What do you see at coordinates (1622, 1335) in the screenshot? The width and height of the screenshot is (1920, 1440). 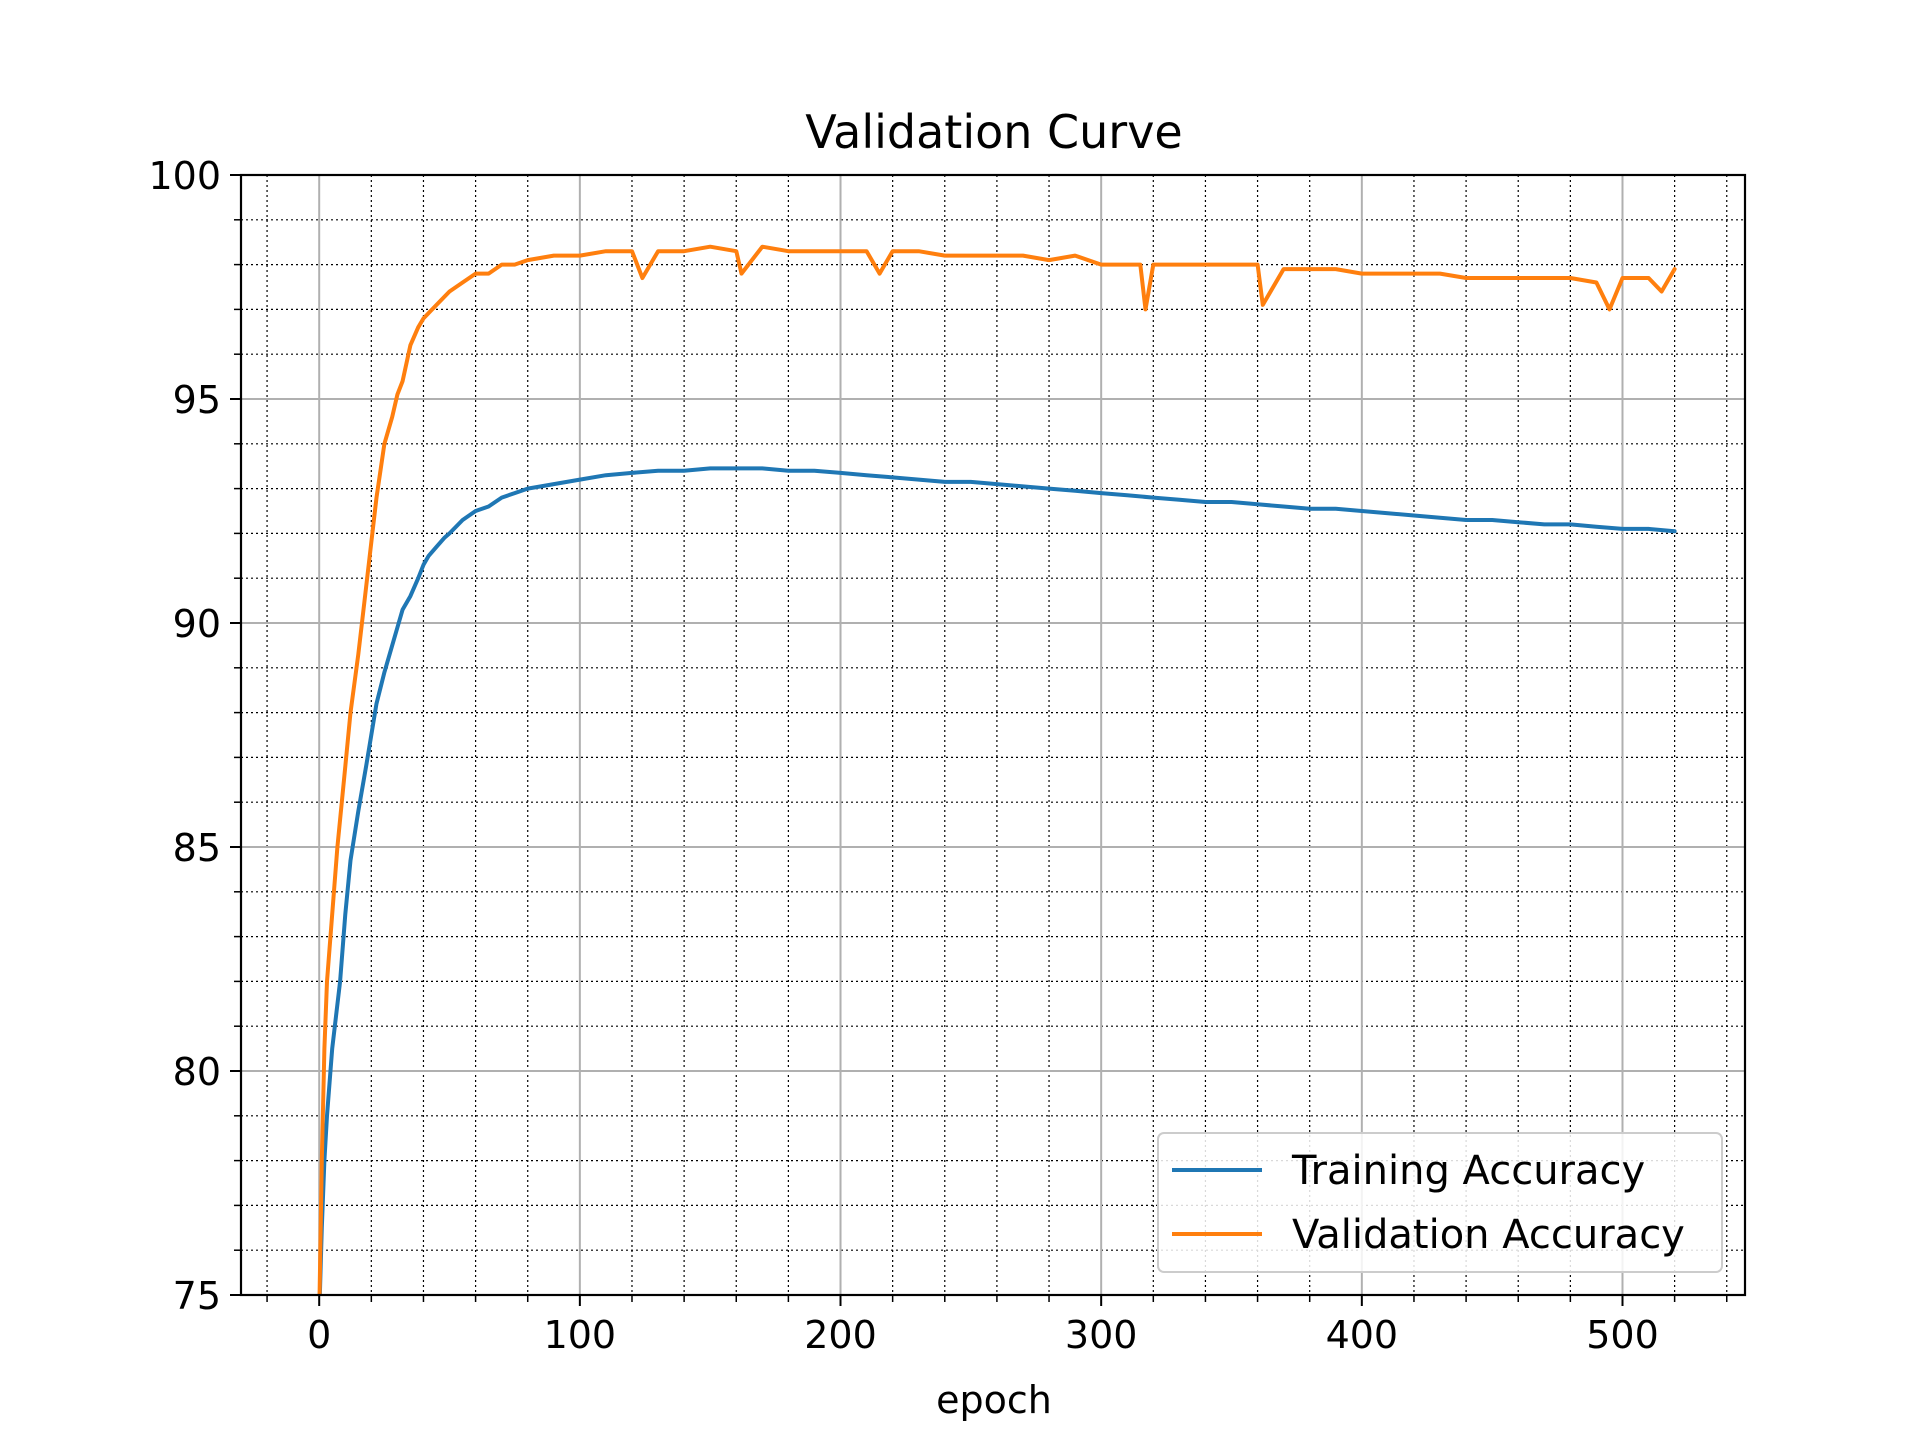 I see `x-tick-label: 500` at bounding box center [1622, 1335].